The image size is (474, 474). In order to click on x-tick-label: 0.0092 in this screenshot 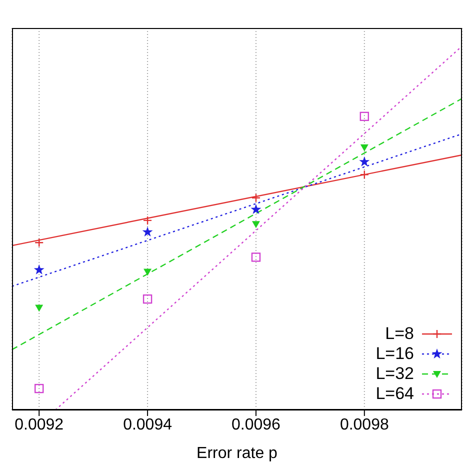, I will do `click(39, 425)`.